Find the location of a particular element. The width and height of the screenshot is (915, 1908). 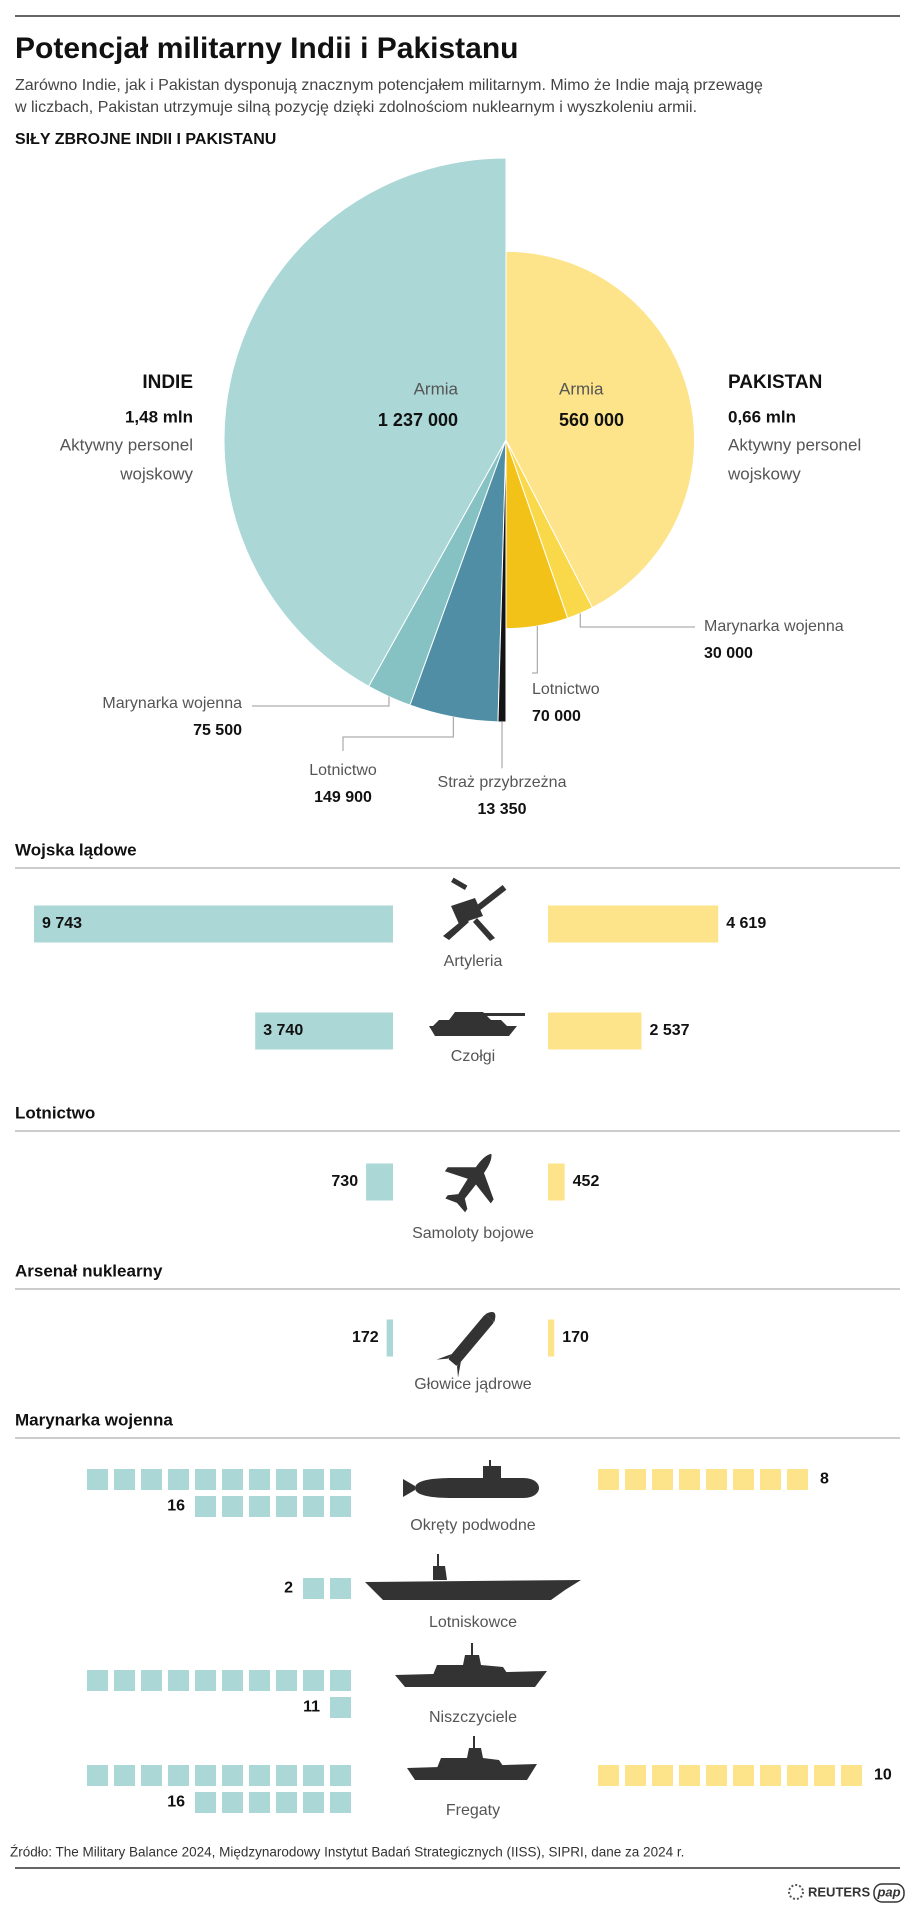

bar-value: 9 743 is located at coordinates (62, 923).